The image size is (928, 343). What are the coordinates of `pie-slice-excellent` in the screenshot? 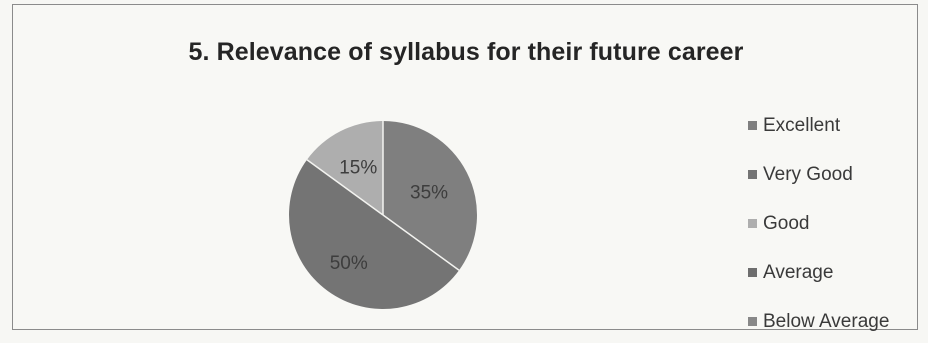 It's located at (430, 196).